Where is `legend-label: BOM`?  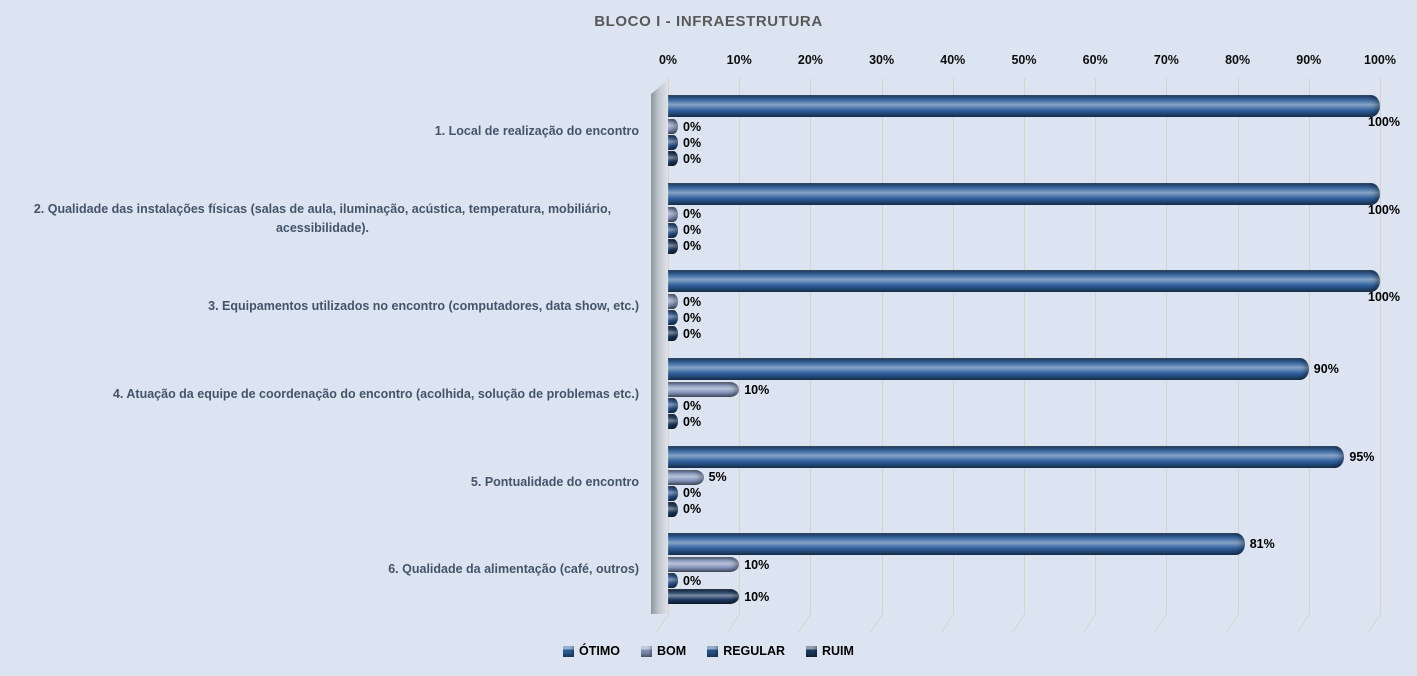 legend-label: BOM is located at coordinates (672, 651).